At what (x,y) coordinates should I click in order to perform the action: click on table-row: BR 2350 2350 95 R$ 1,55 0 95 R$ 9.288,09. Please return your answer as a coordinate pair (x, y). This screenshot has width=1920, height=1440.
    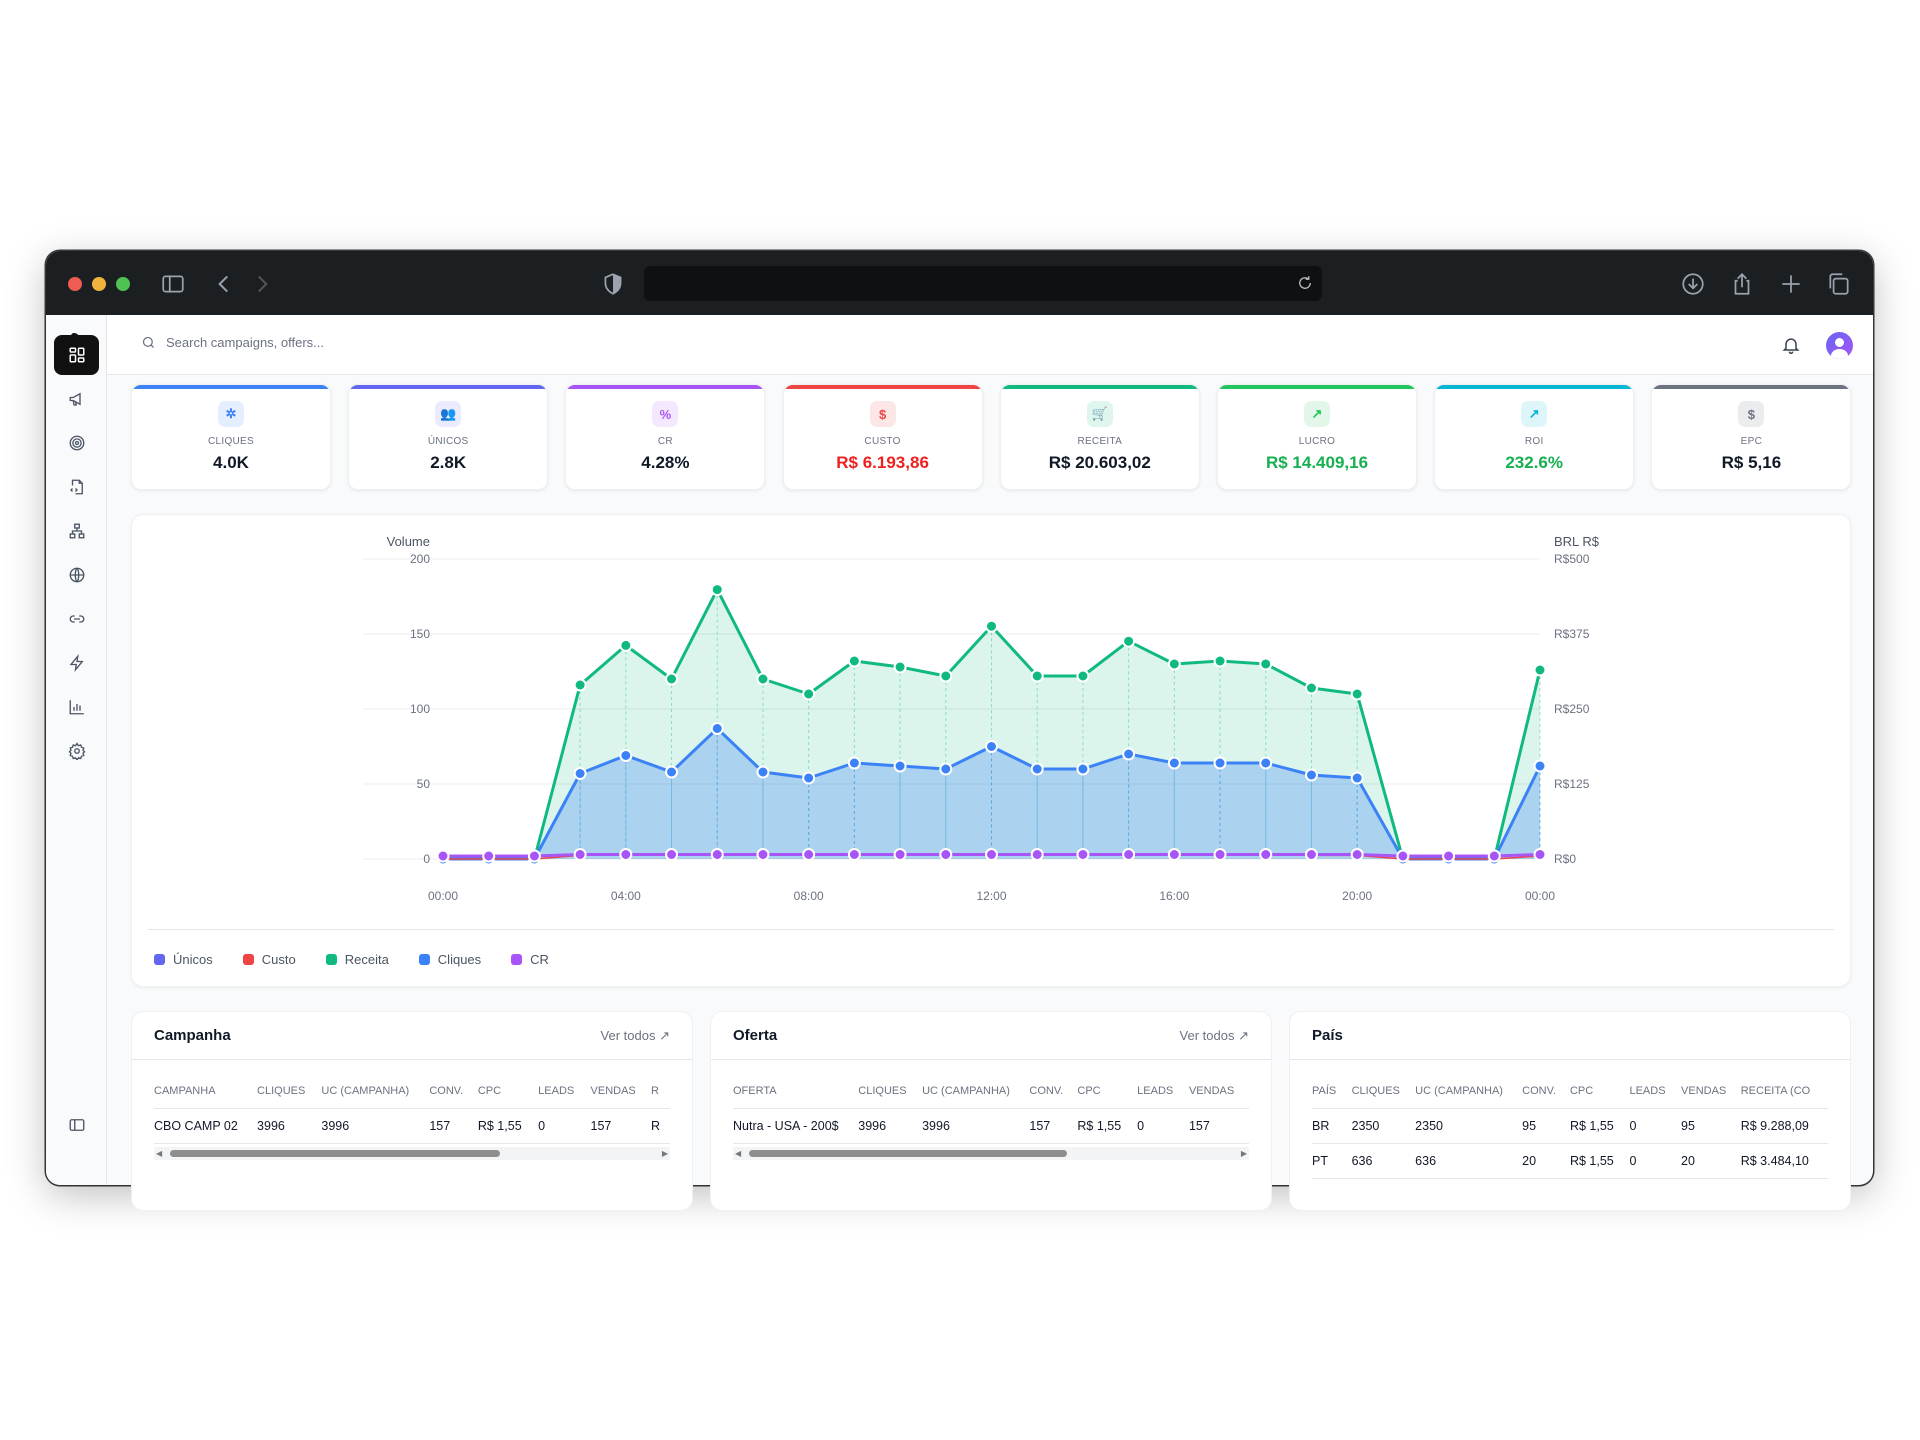
    Looking at the image, I should click on (1570, 1126).